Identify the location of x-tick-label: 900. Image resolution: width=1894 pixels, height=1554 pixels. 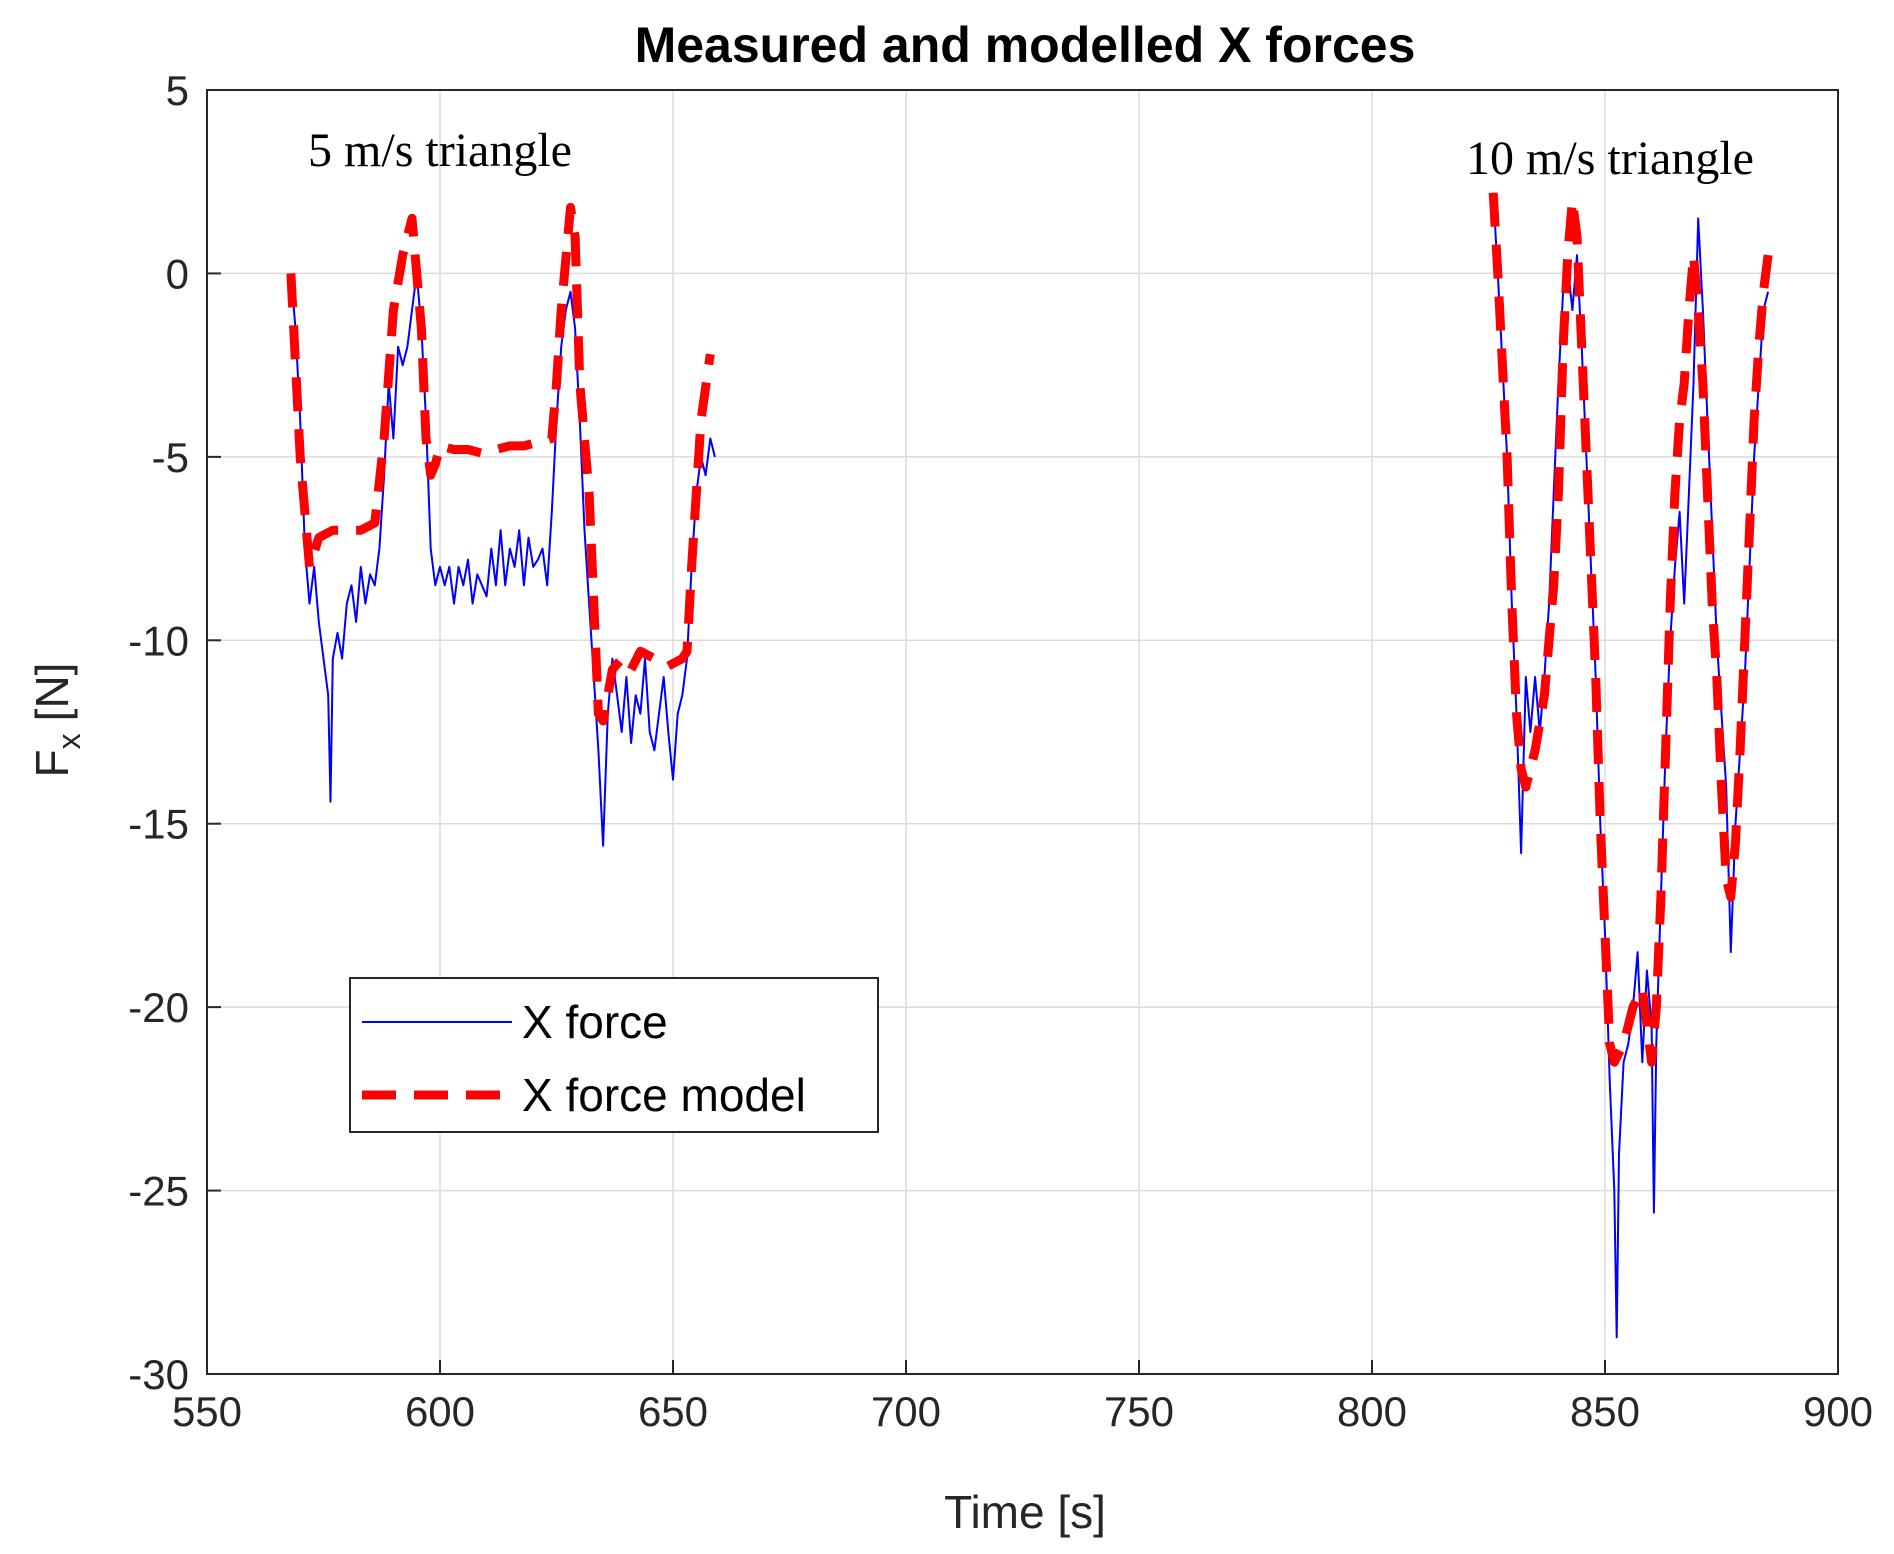
(1838, 1411).